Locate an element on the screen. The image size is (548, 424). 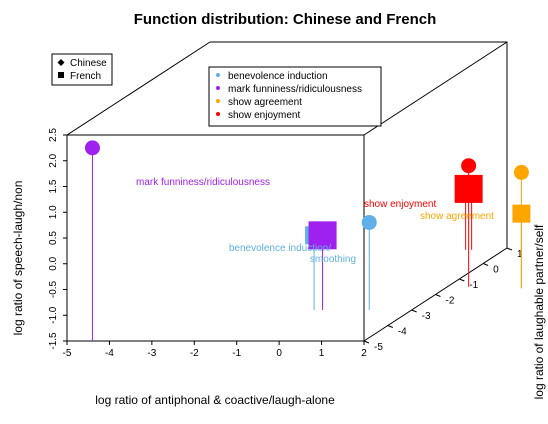
legend-benevolence-label: benevolence induction is located at coordinates (278, 76).